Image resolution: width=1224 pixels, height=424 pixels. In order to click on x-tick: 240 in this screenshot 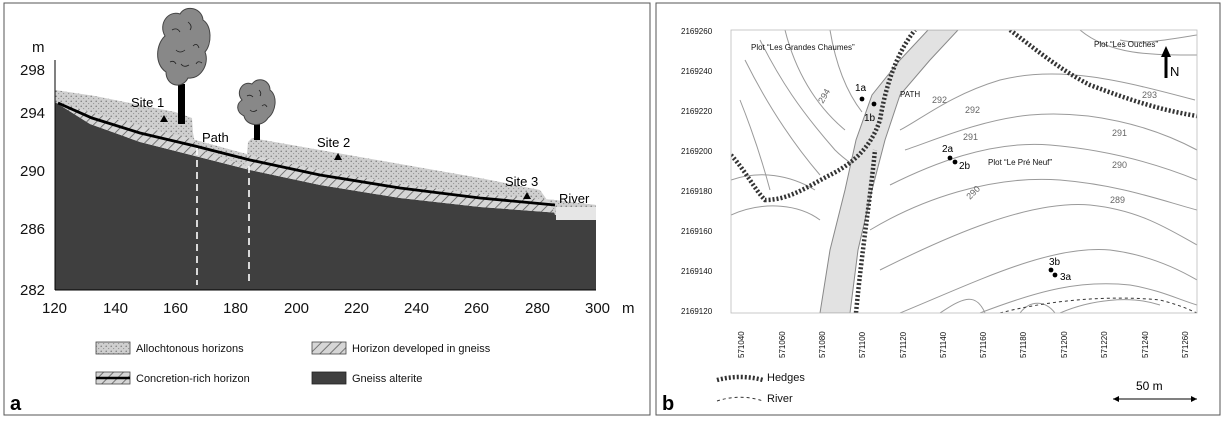, I will do `click(416, 308)`.